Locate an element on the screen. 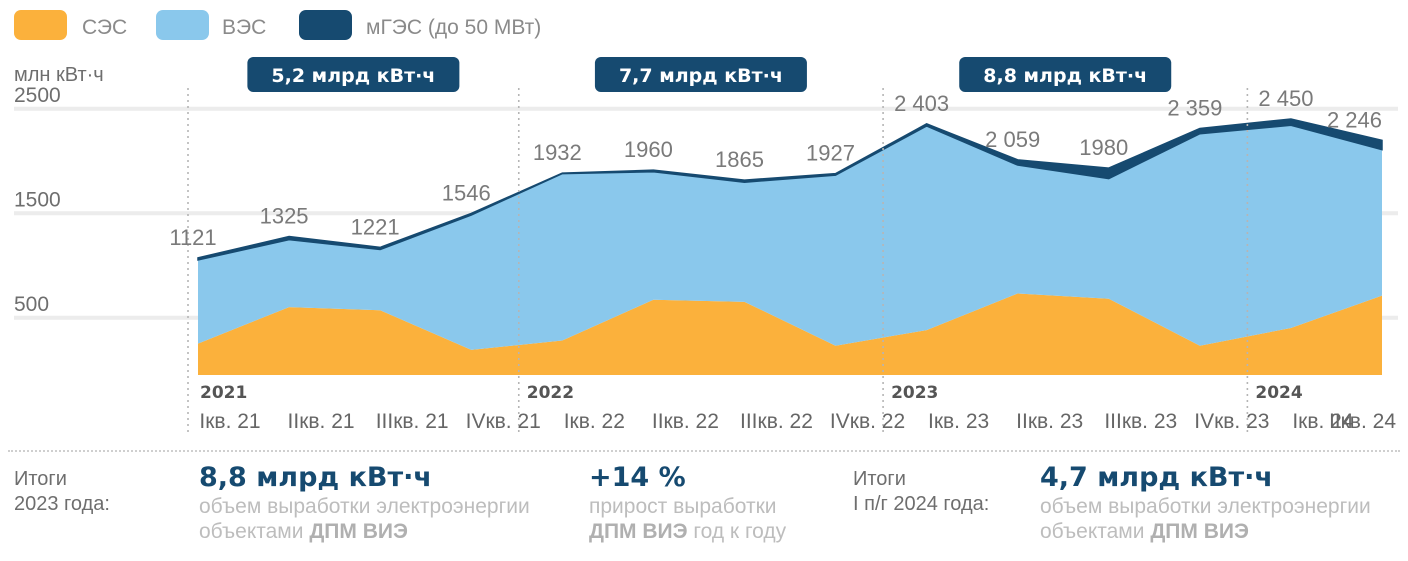  y-tick-500: 500 is located at coordinates (31, 304).